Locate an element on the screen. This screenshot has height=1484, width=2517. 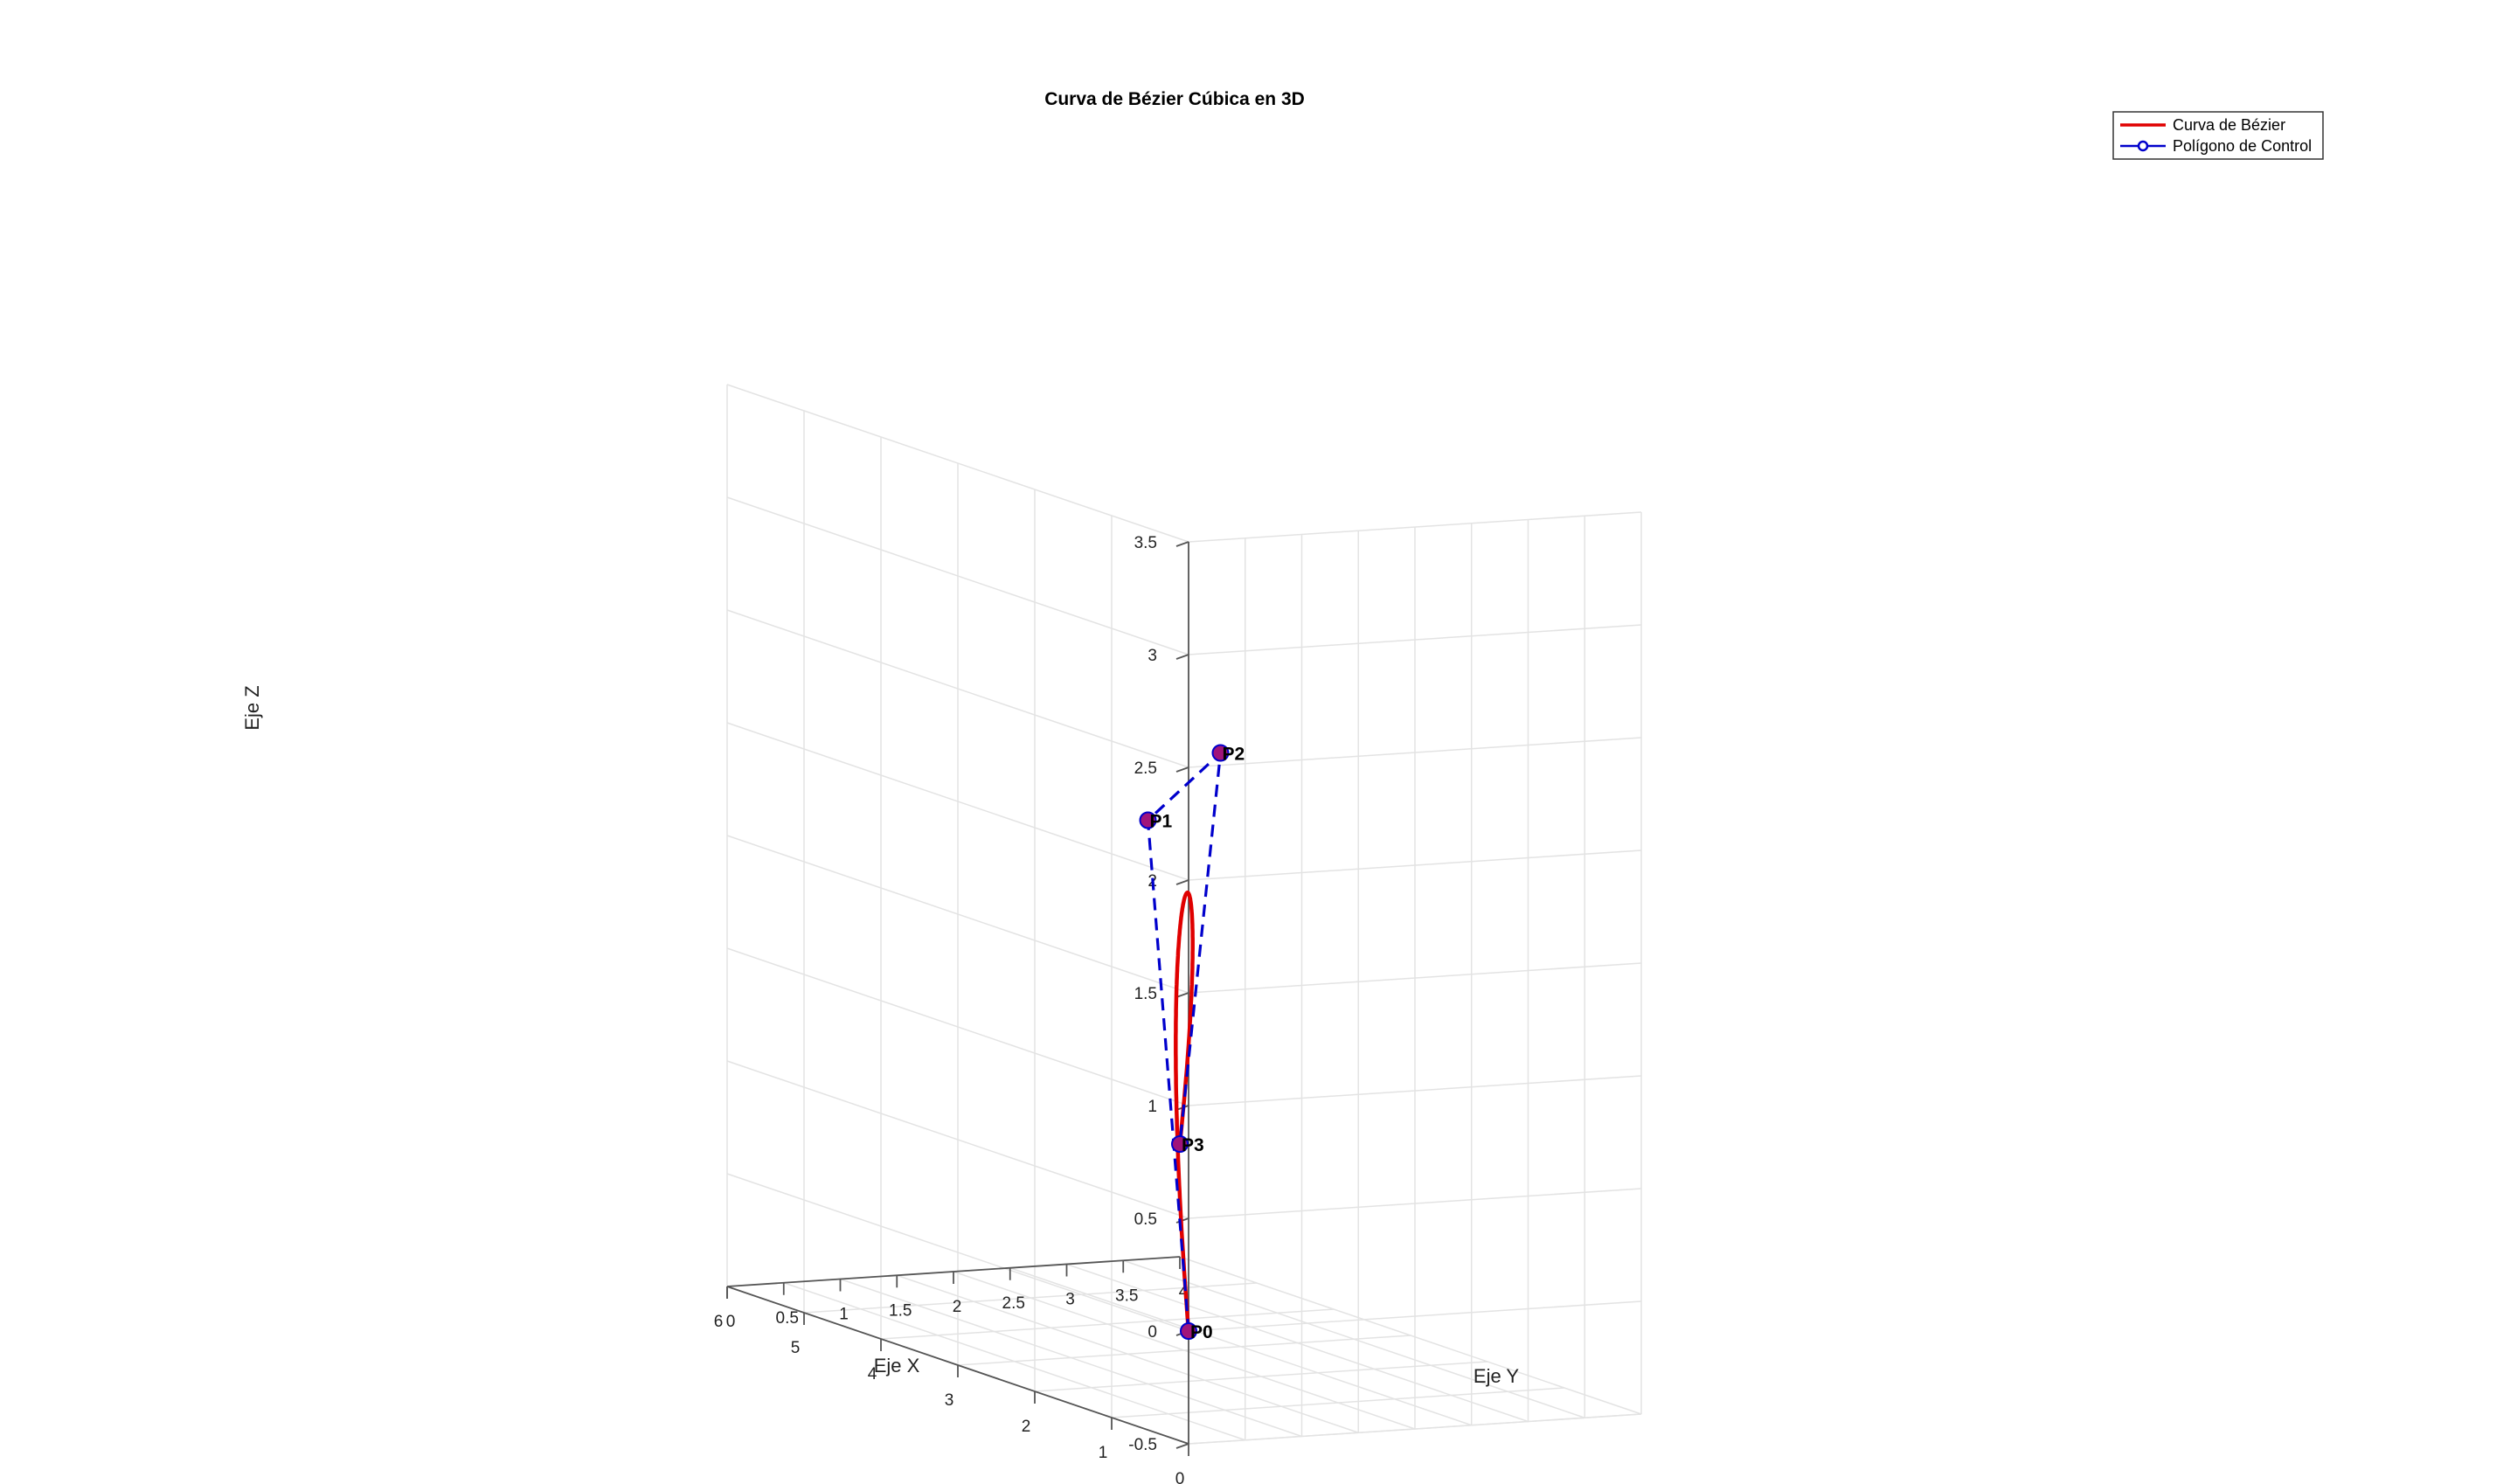
x-tick-label: 4 is located at coordinates (872, 1374).